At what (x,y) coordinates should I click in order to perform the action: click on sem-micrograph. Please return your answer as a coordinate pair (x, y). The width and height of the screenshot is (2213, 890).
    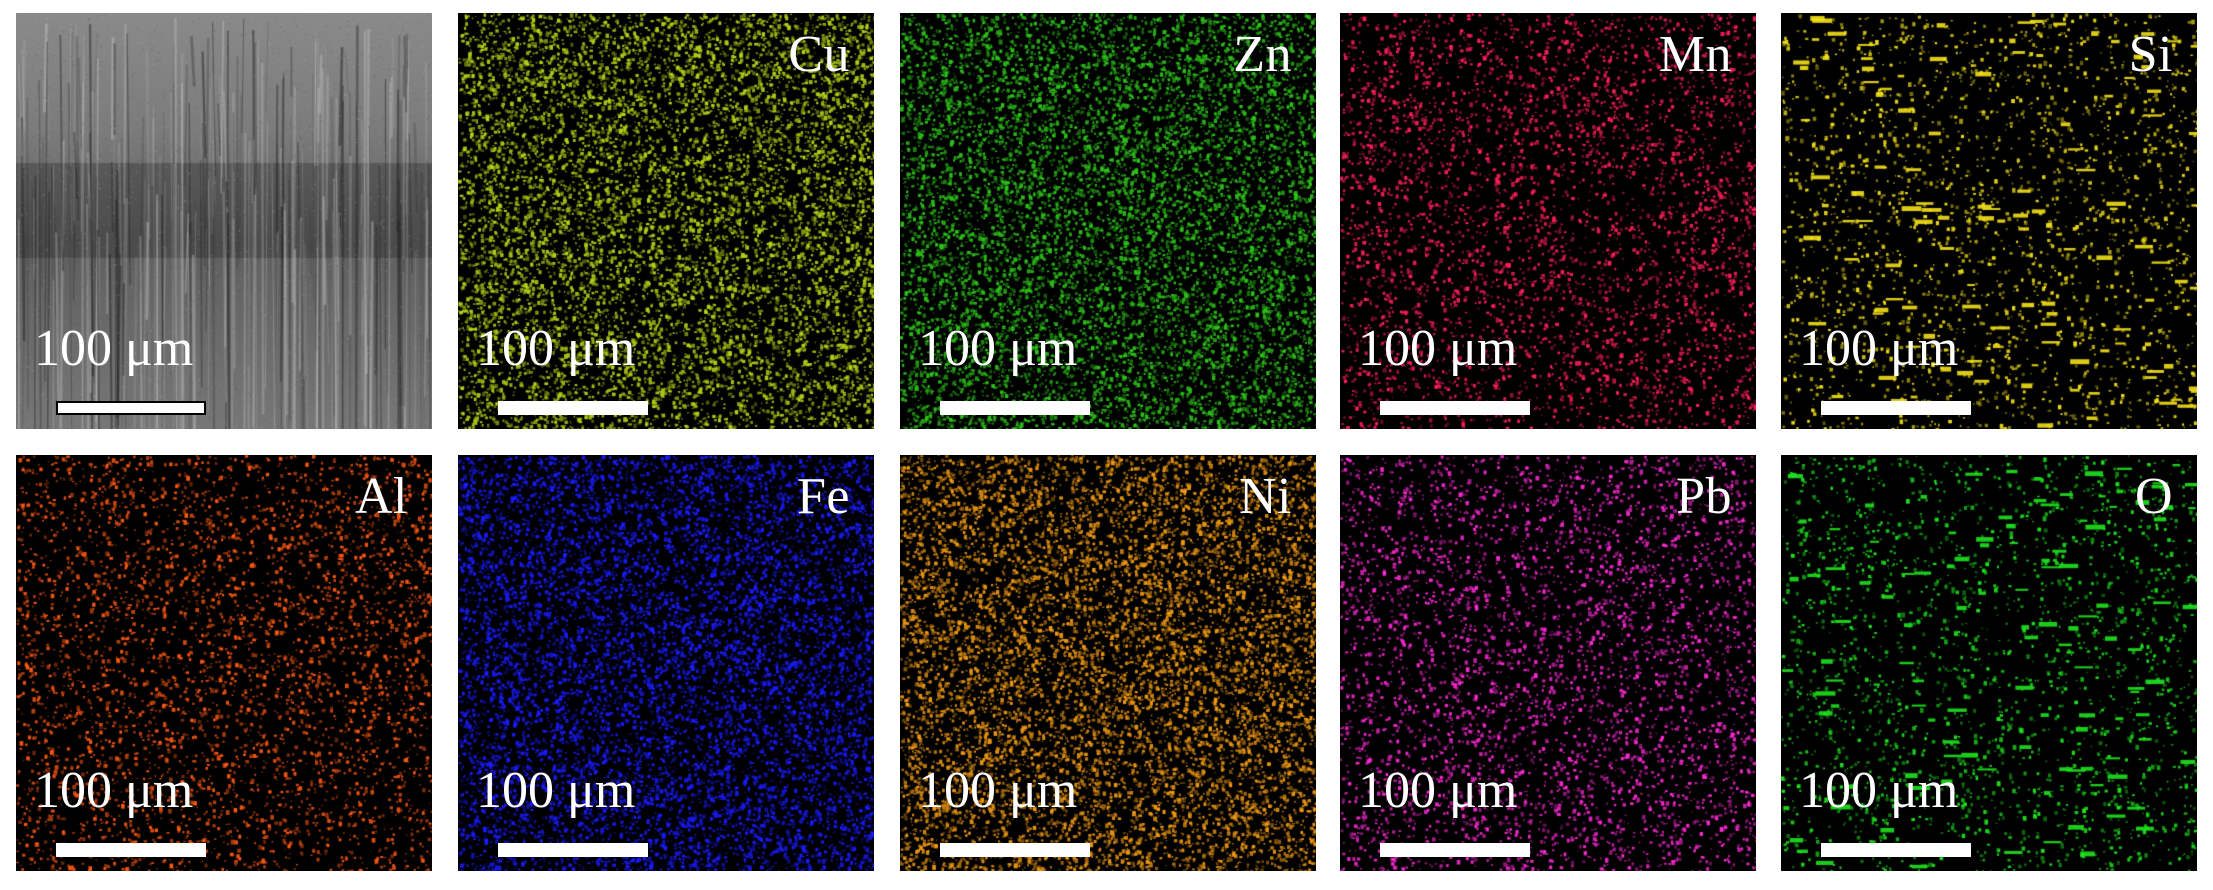
    Looking at the image, I should click on (224, 221).